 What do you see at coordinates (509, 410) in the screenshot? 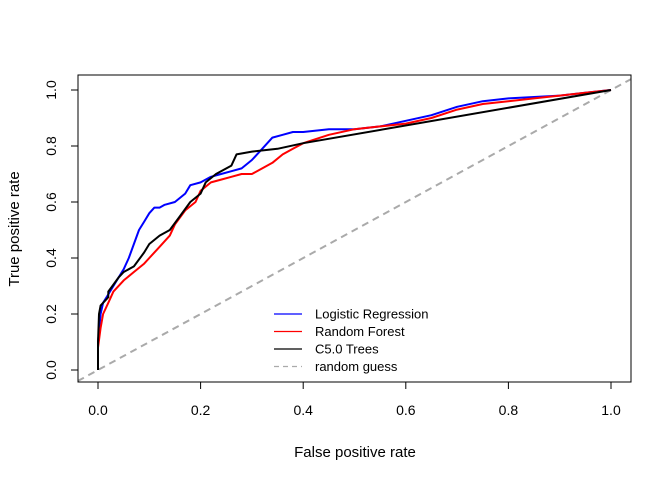
I see `x-tick-label: 0.8` at bounding box center [509, 410].